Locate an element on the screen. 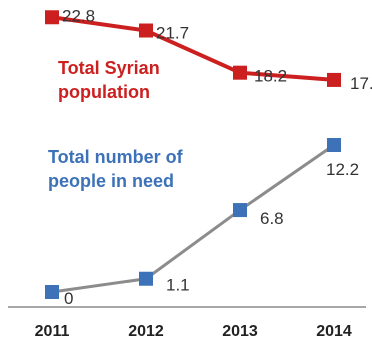 This screenshot has width=372, height=351. data-label-0-2011: 22.8 is located at coordinates (78, 15).